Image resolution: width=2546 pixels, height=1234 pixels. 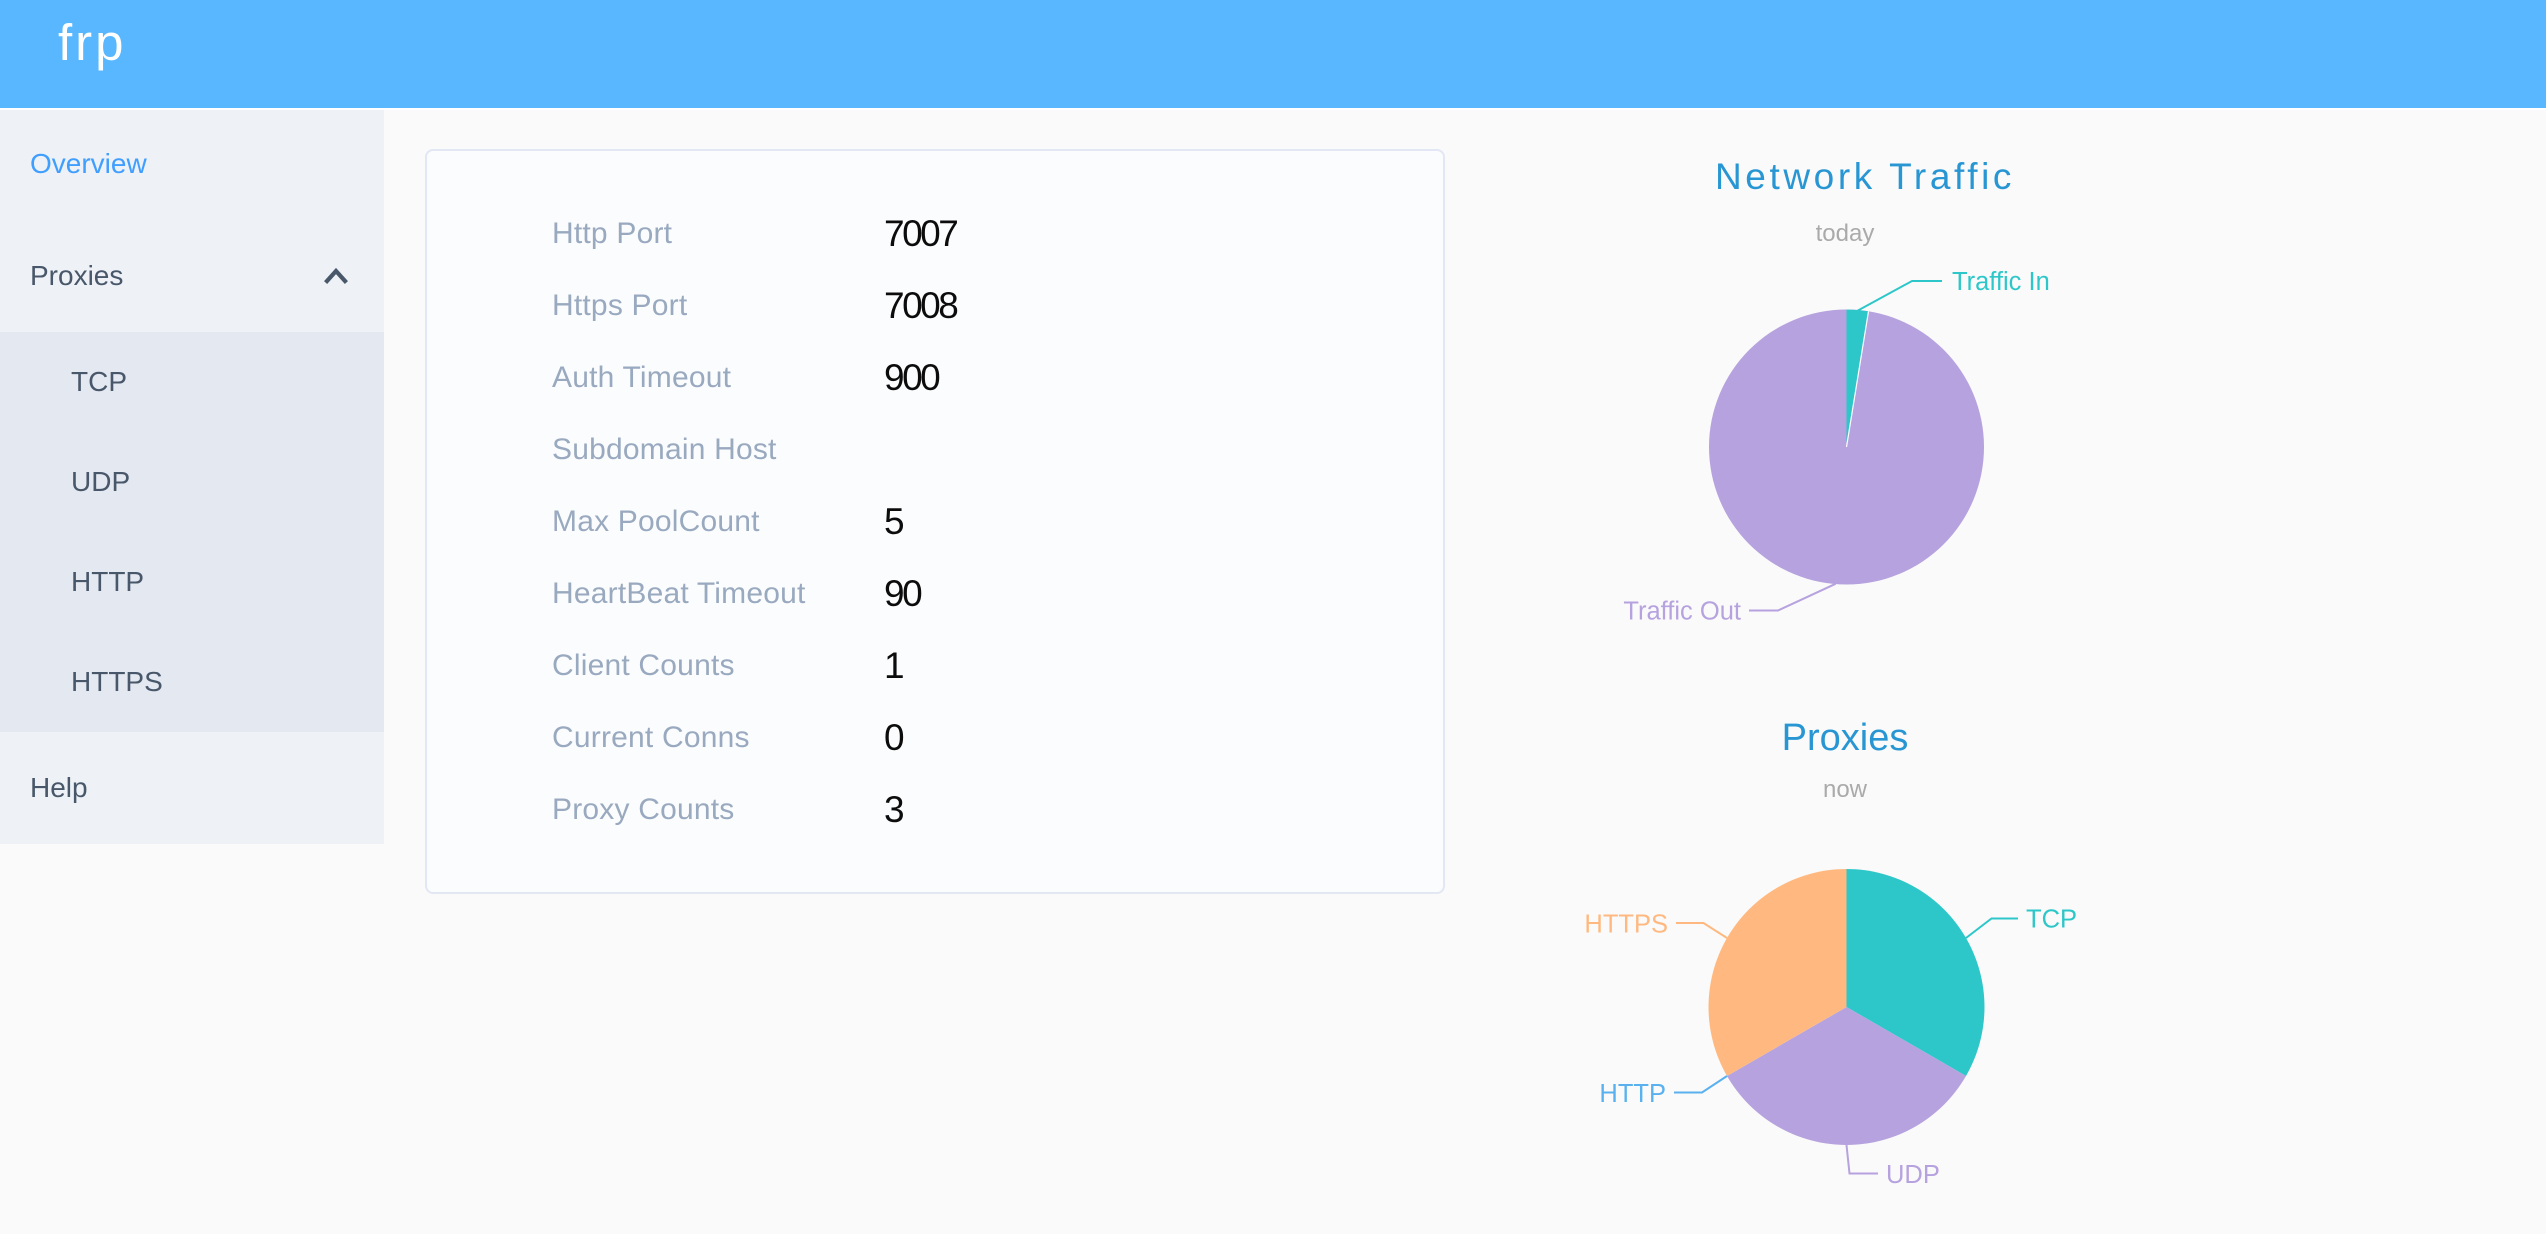 What do you see at coordinates (1845, 738) in the screenshot?
I see `svg-text: Proxies` at bounding box center [1845, 738].